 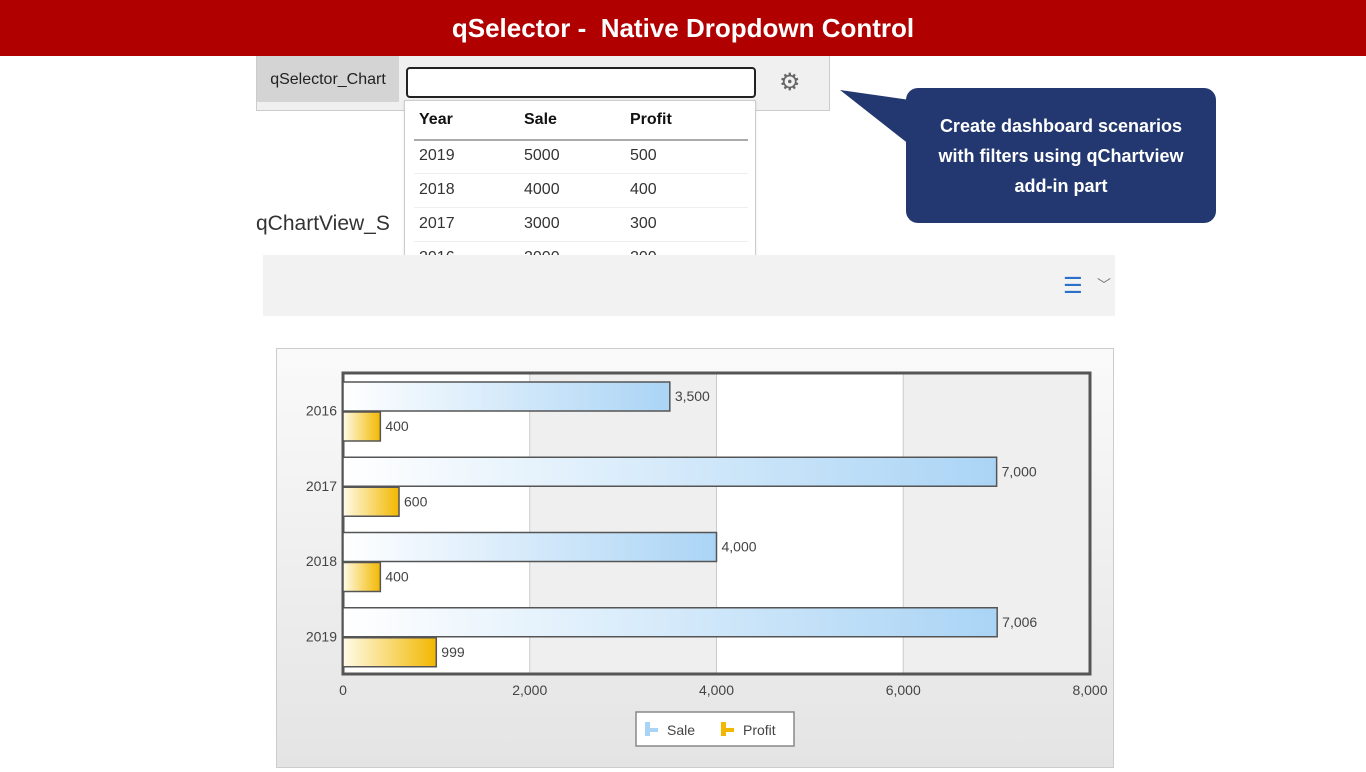 What do you see at coordinates (581, 122) in the screenshot?
I see `dropdown-header: Year Sale Profit` at bounding box center [581, 122].